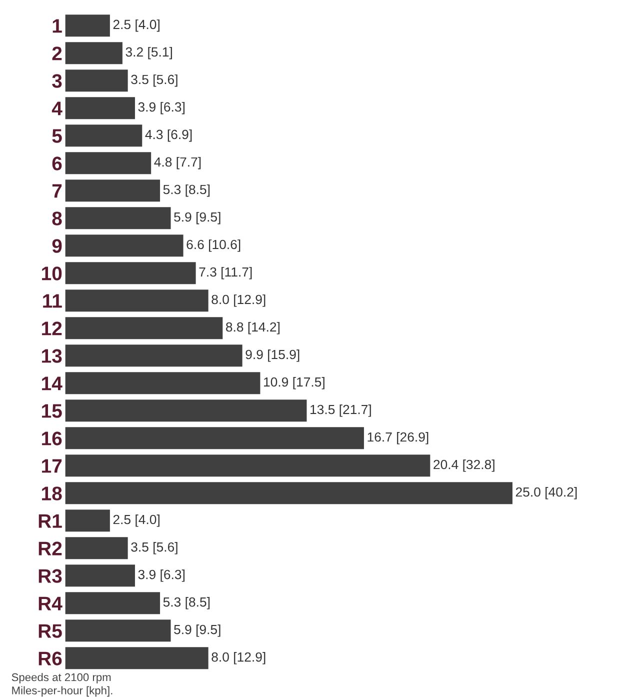 The width and height of the screenshot is (627, 697). I want to click on data-label: 25.0 [40.2], so click(546, 493).